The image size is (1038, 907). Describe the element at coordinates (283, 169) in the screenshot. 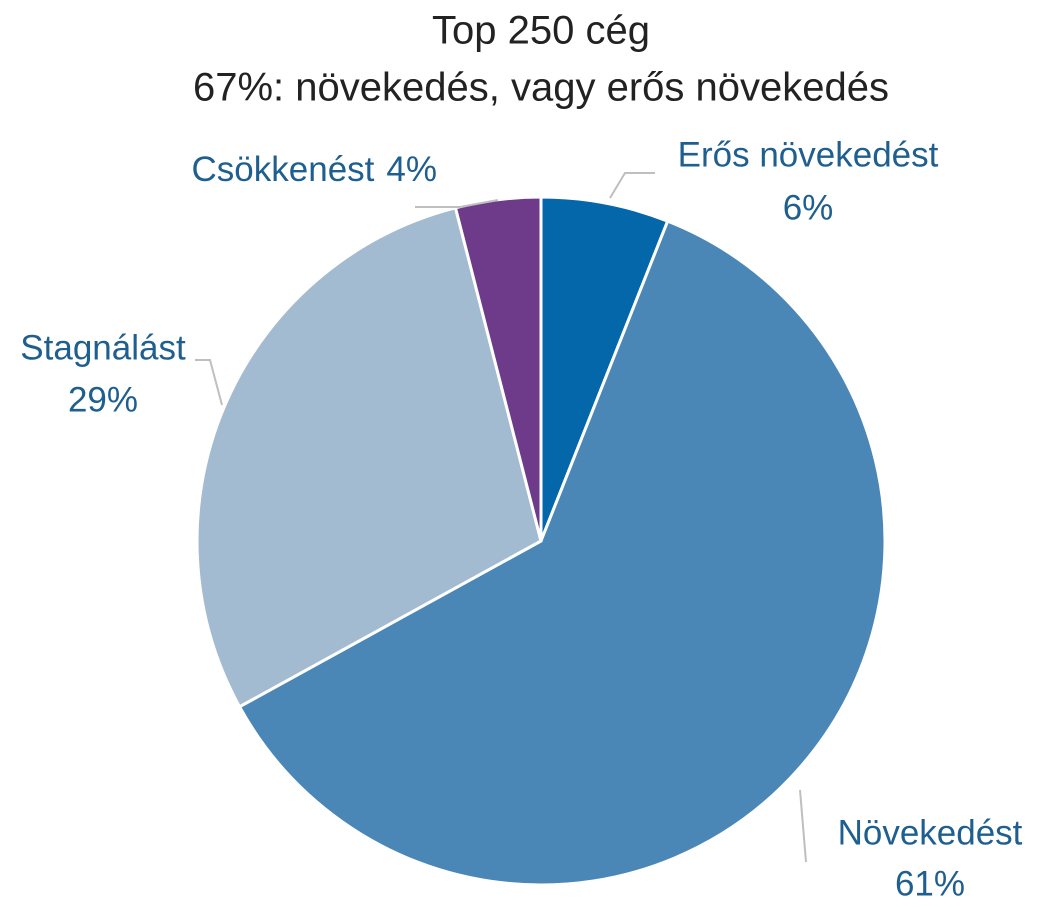

I see `category-label: Csökkenést` at that location.